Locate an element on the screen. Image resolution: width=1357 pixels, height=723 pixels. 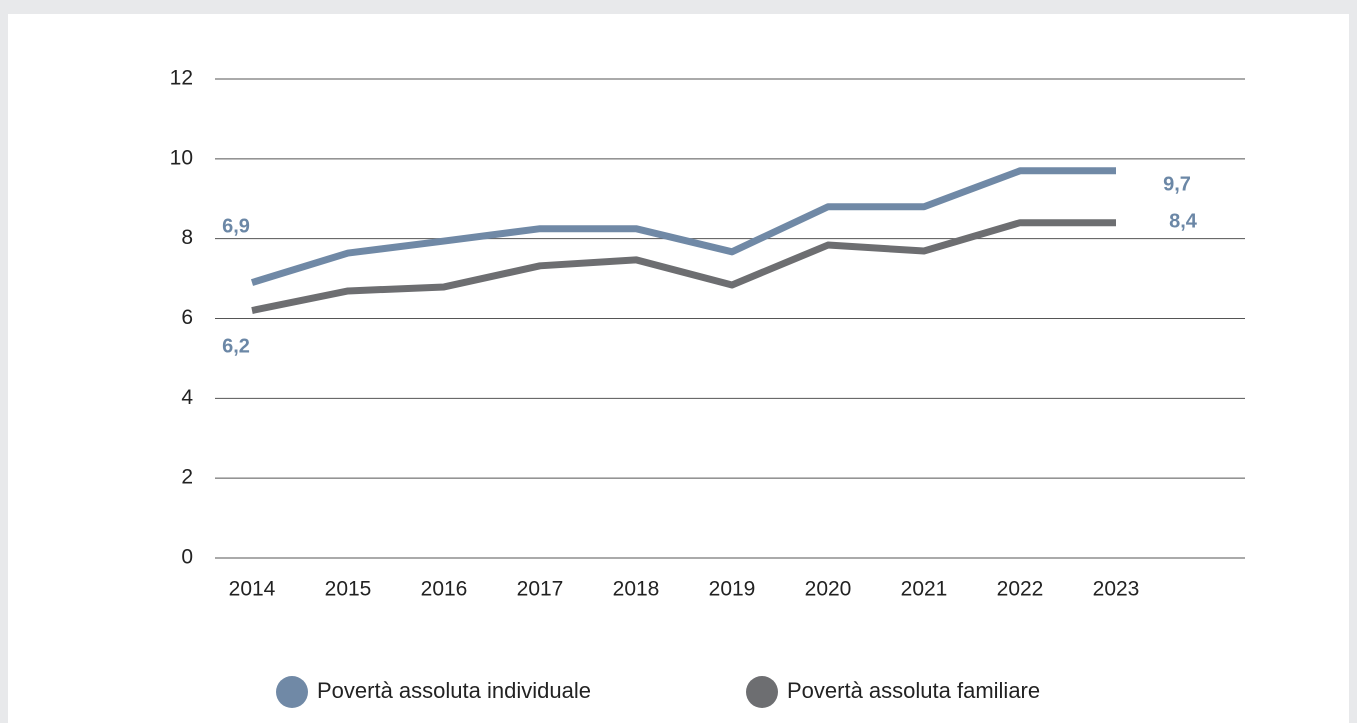
legend-label: Povertà assoluta individuale is located at coordinates (454, 690).